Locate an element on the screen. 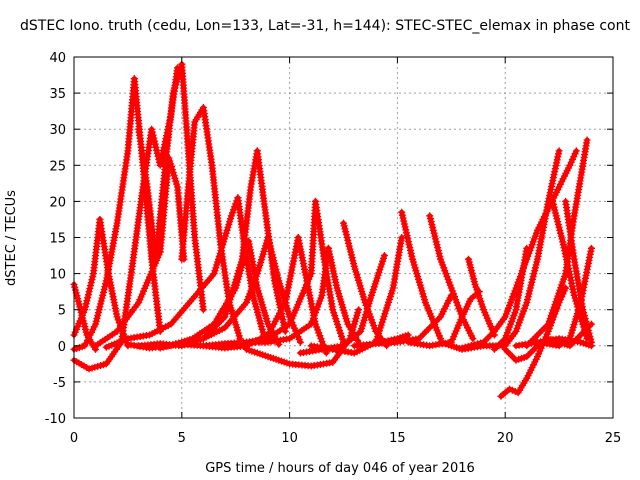 This screenshot has height=480, width=640. x-tick-label: 10 is located at coordinates (289, 438).